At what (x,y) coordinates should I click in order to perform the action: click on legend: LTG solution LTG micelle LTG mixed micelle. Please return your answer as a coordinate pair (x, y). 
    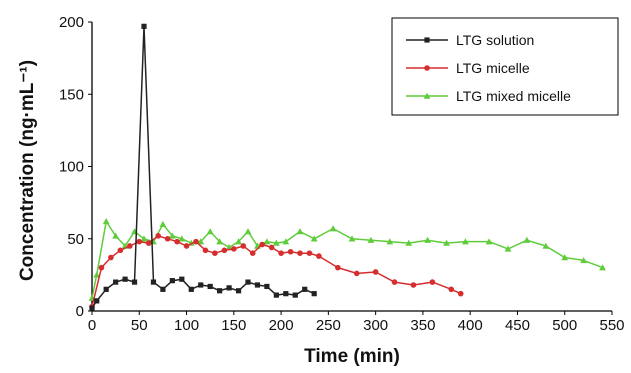
    Looking at the image, I should click on (505, 66).